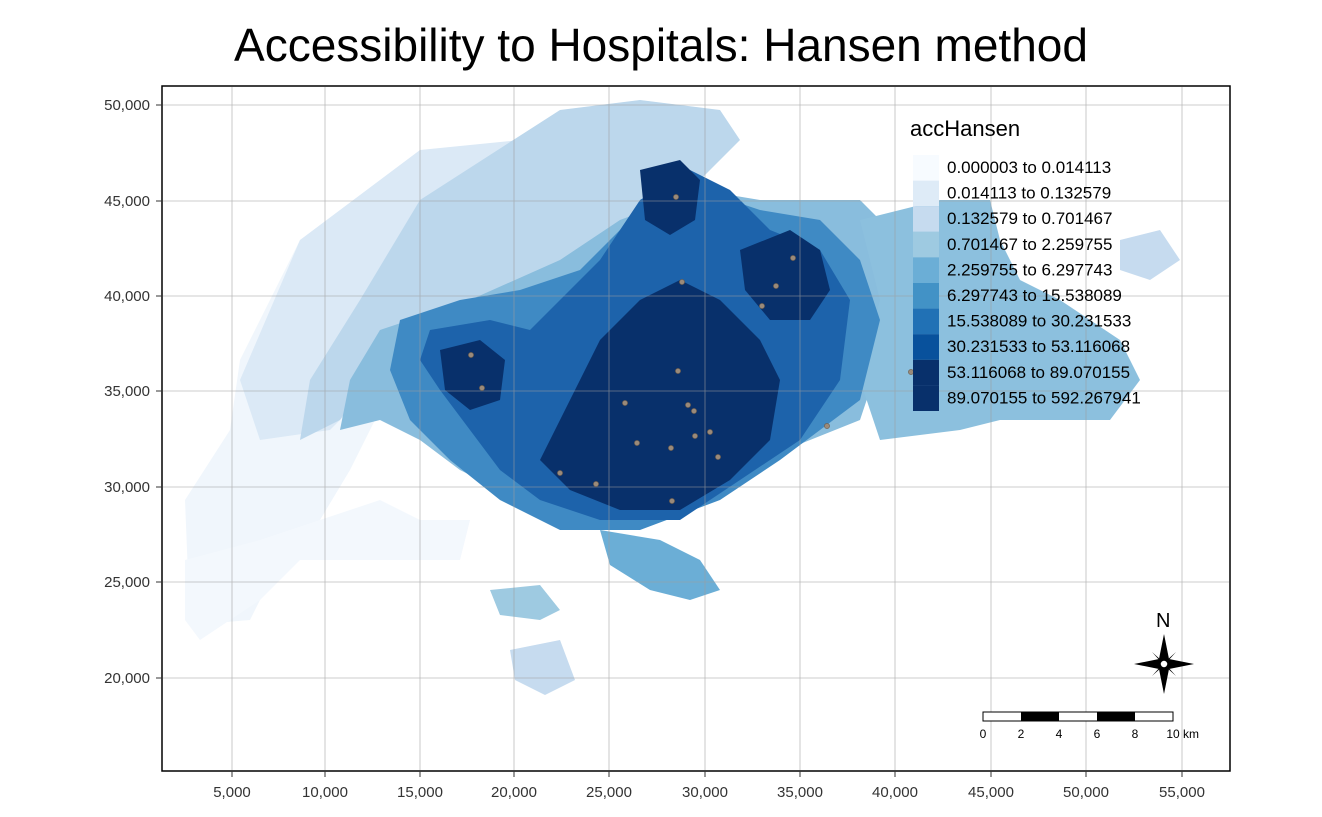  I want to click on scale-tick-label: 10, so click(1173, 734).